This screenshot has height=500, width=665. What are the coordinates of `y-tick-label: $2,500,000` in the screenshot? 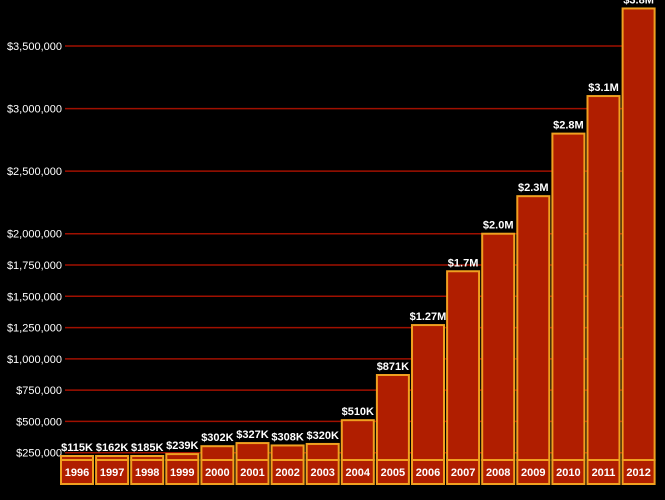 It's located at (34, 172).